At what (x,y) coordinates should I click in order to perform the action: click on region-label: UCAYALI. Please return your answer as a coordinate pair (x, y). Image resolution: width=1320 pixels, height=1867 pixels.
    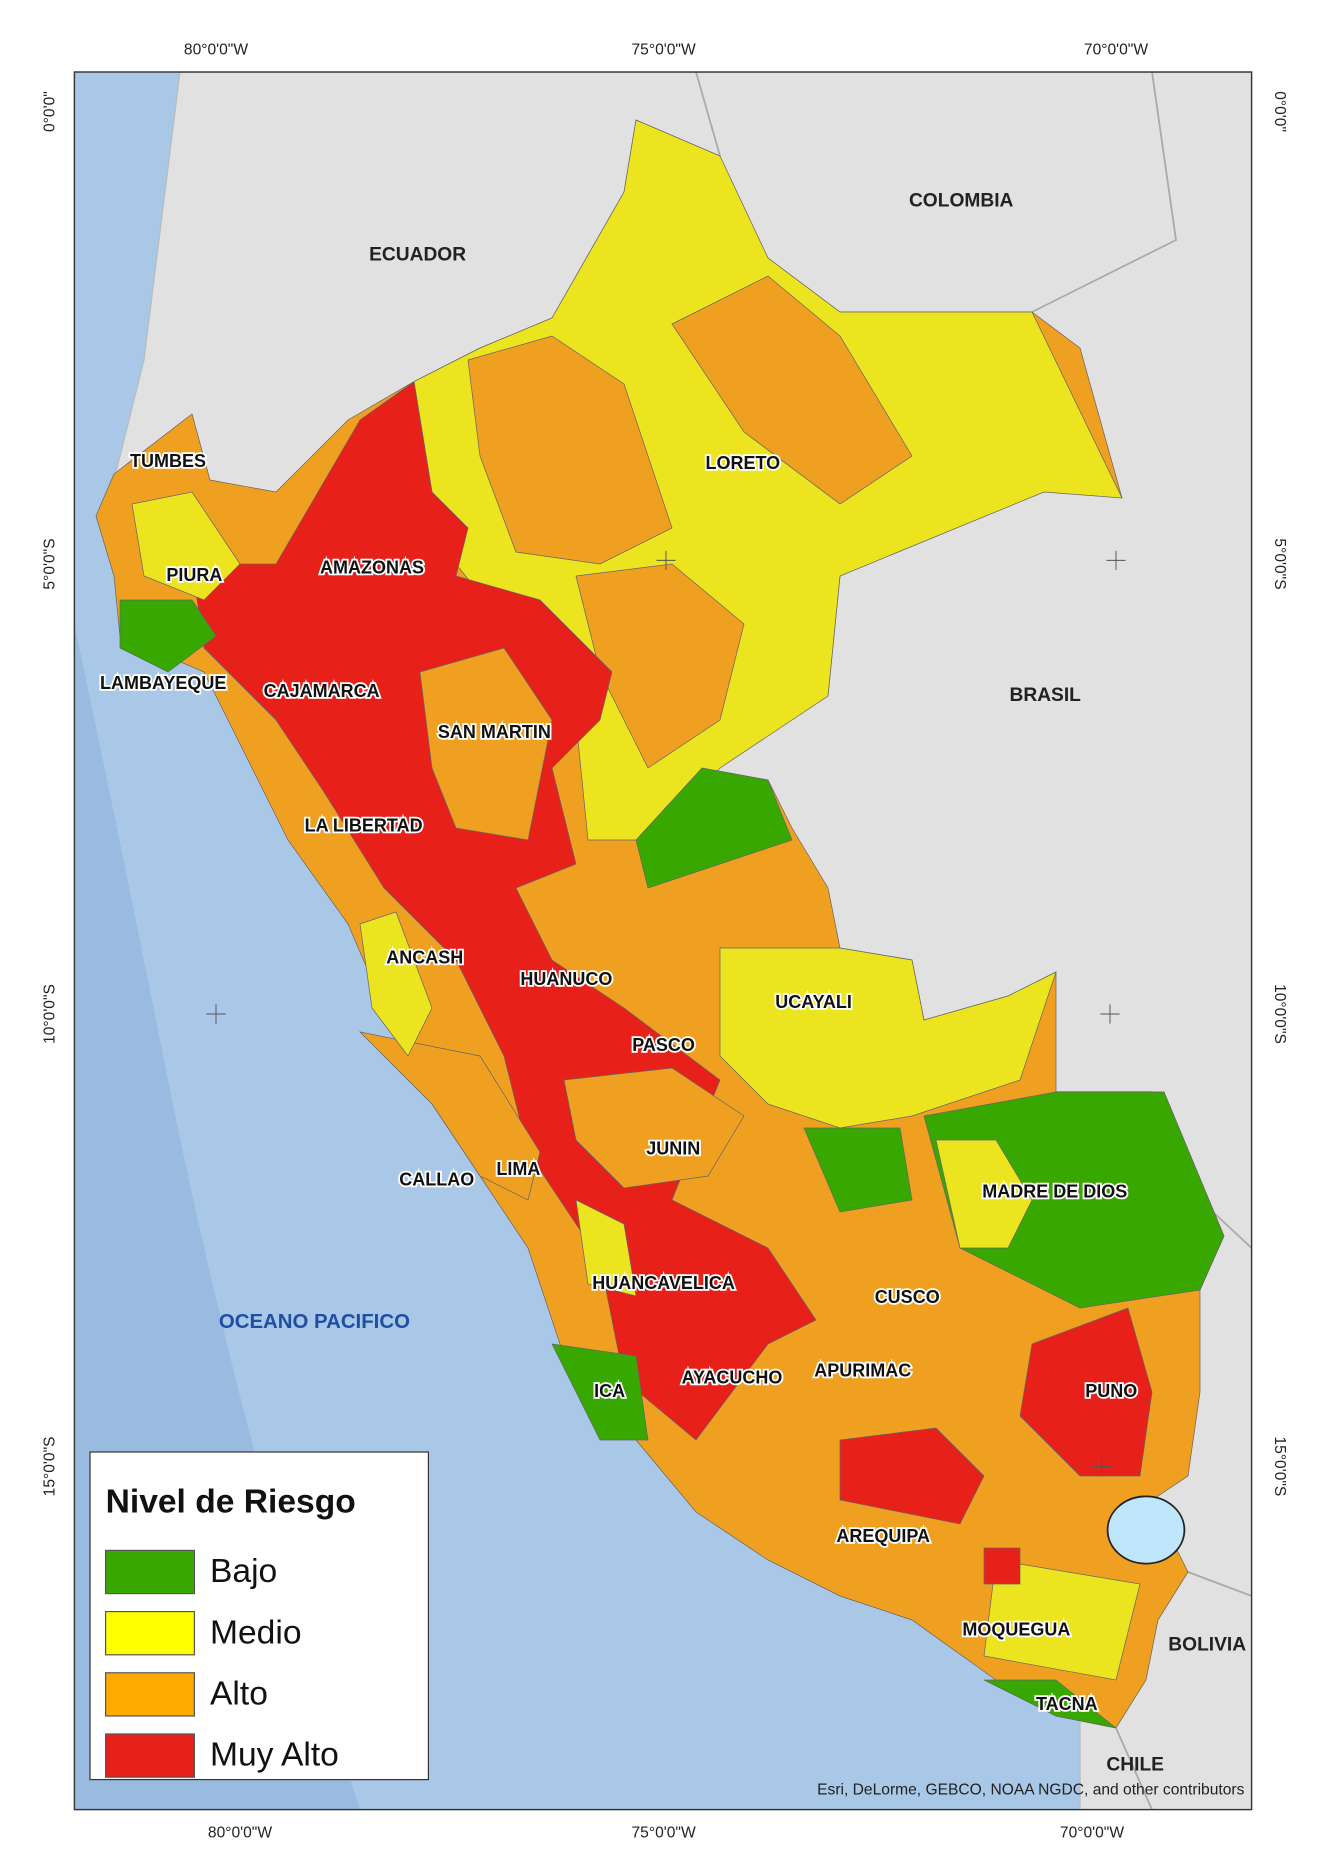
    Looking at the image, I should click on (813, 1002).